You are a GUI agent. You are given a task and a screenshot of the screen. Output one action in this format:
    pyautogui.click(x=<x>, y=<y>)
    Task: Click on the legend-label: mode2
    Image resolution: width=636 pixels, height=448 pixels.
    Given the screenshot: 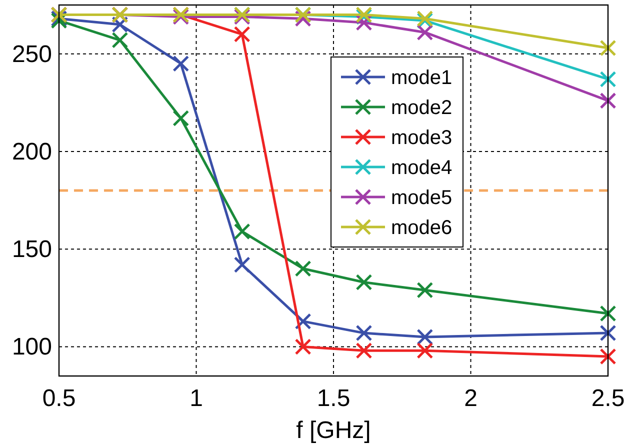 What is the action you would take?
    pyautogui.click(x=421, y=108)
    